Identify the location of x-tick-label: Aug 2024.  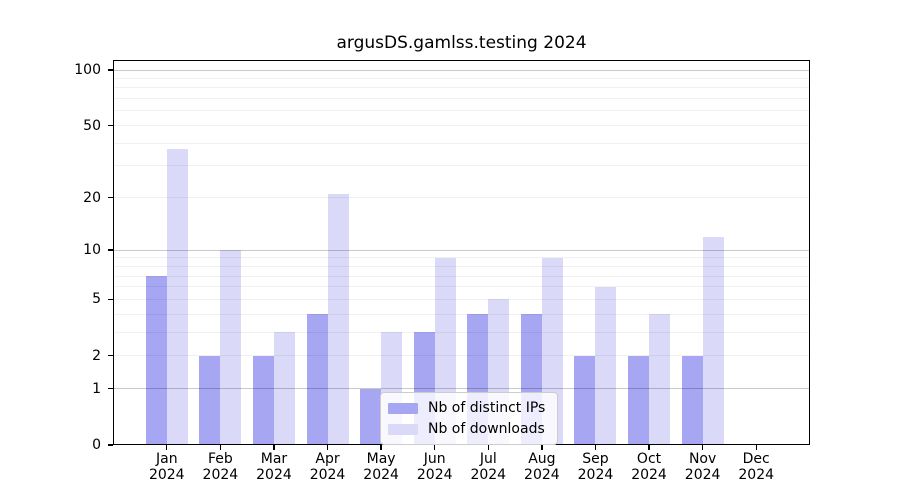
(542, 467).